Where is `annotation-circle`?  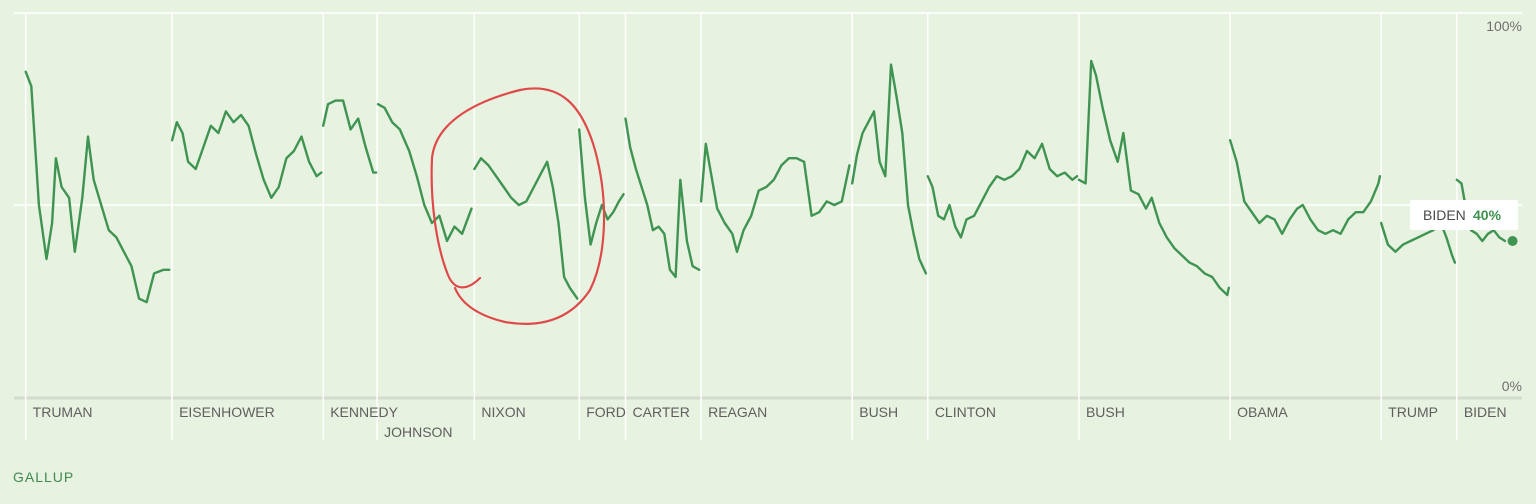 annotation-circle is located at coordinates (518, 206).